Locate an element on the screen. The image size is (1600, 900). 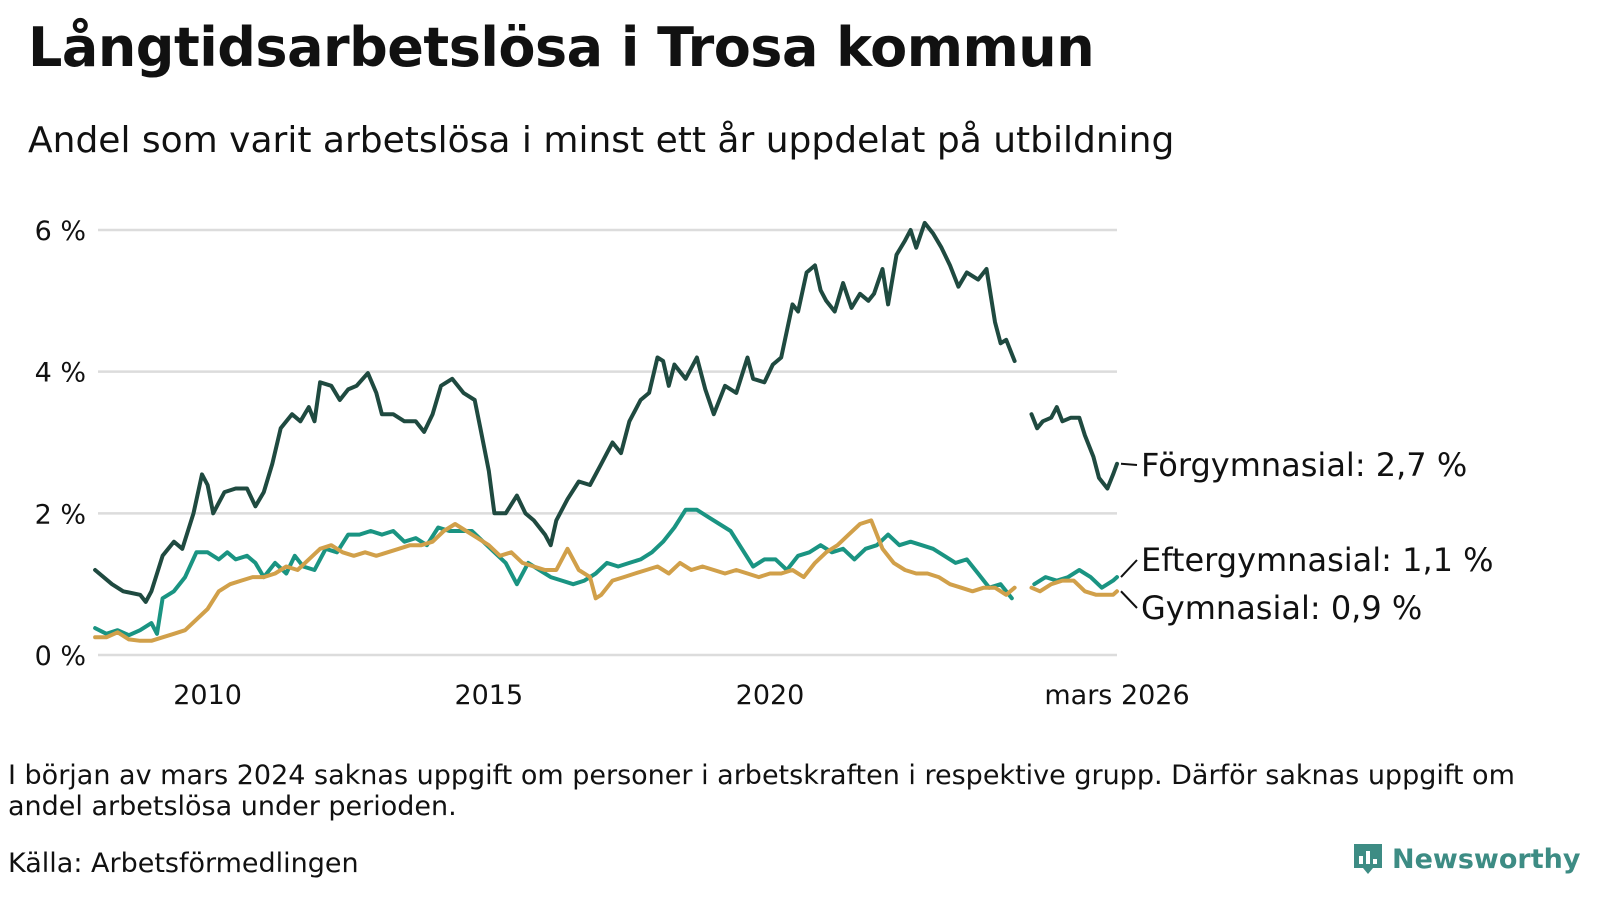
series-label-gymnasial: Gymnasial: 0,9 % is located at coordinates (1281, 608).